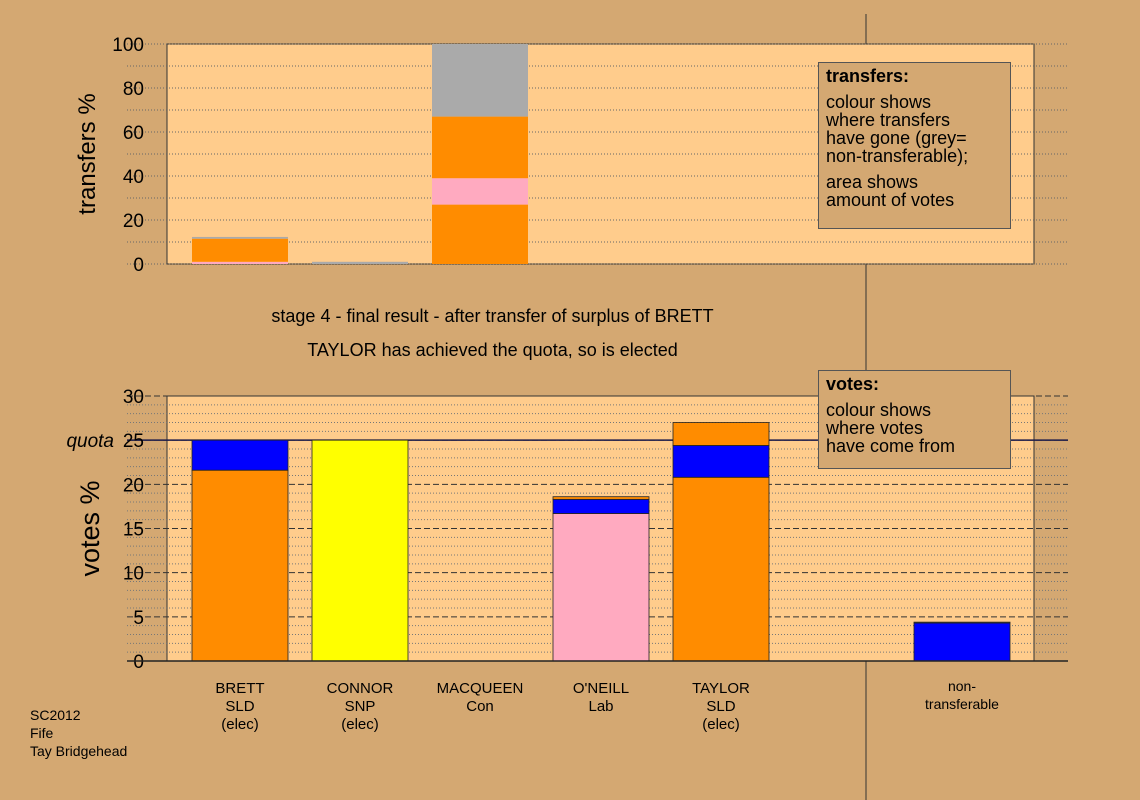 Image resolution: width=1140 pixels, height=800 pixels. I want to click on votes-y-tick-label: 15, so click(133, 530).